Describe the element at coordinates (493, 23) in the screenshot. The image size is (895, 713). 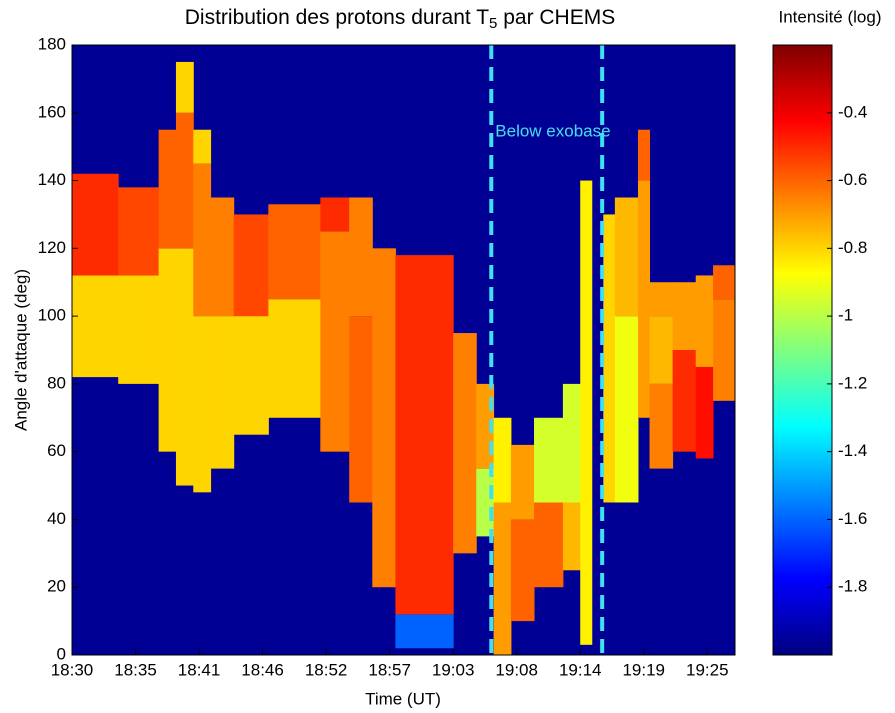
I see `title-subscript: 5` at that location.